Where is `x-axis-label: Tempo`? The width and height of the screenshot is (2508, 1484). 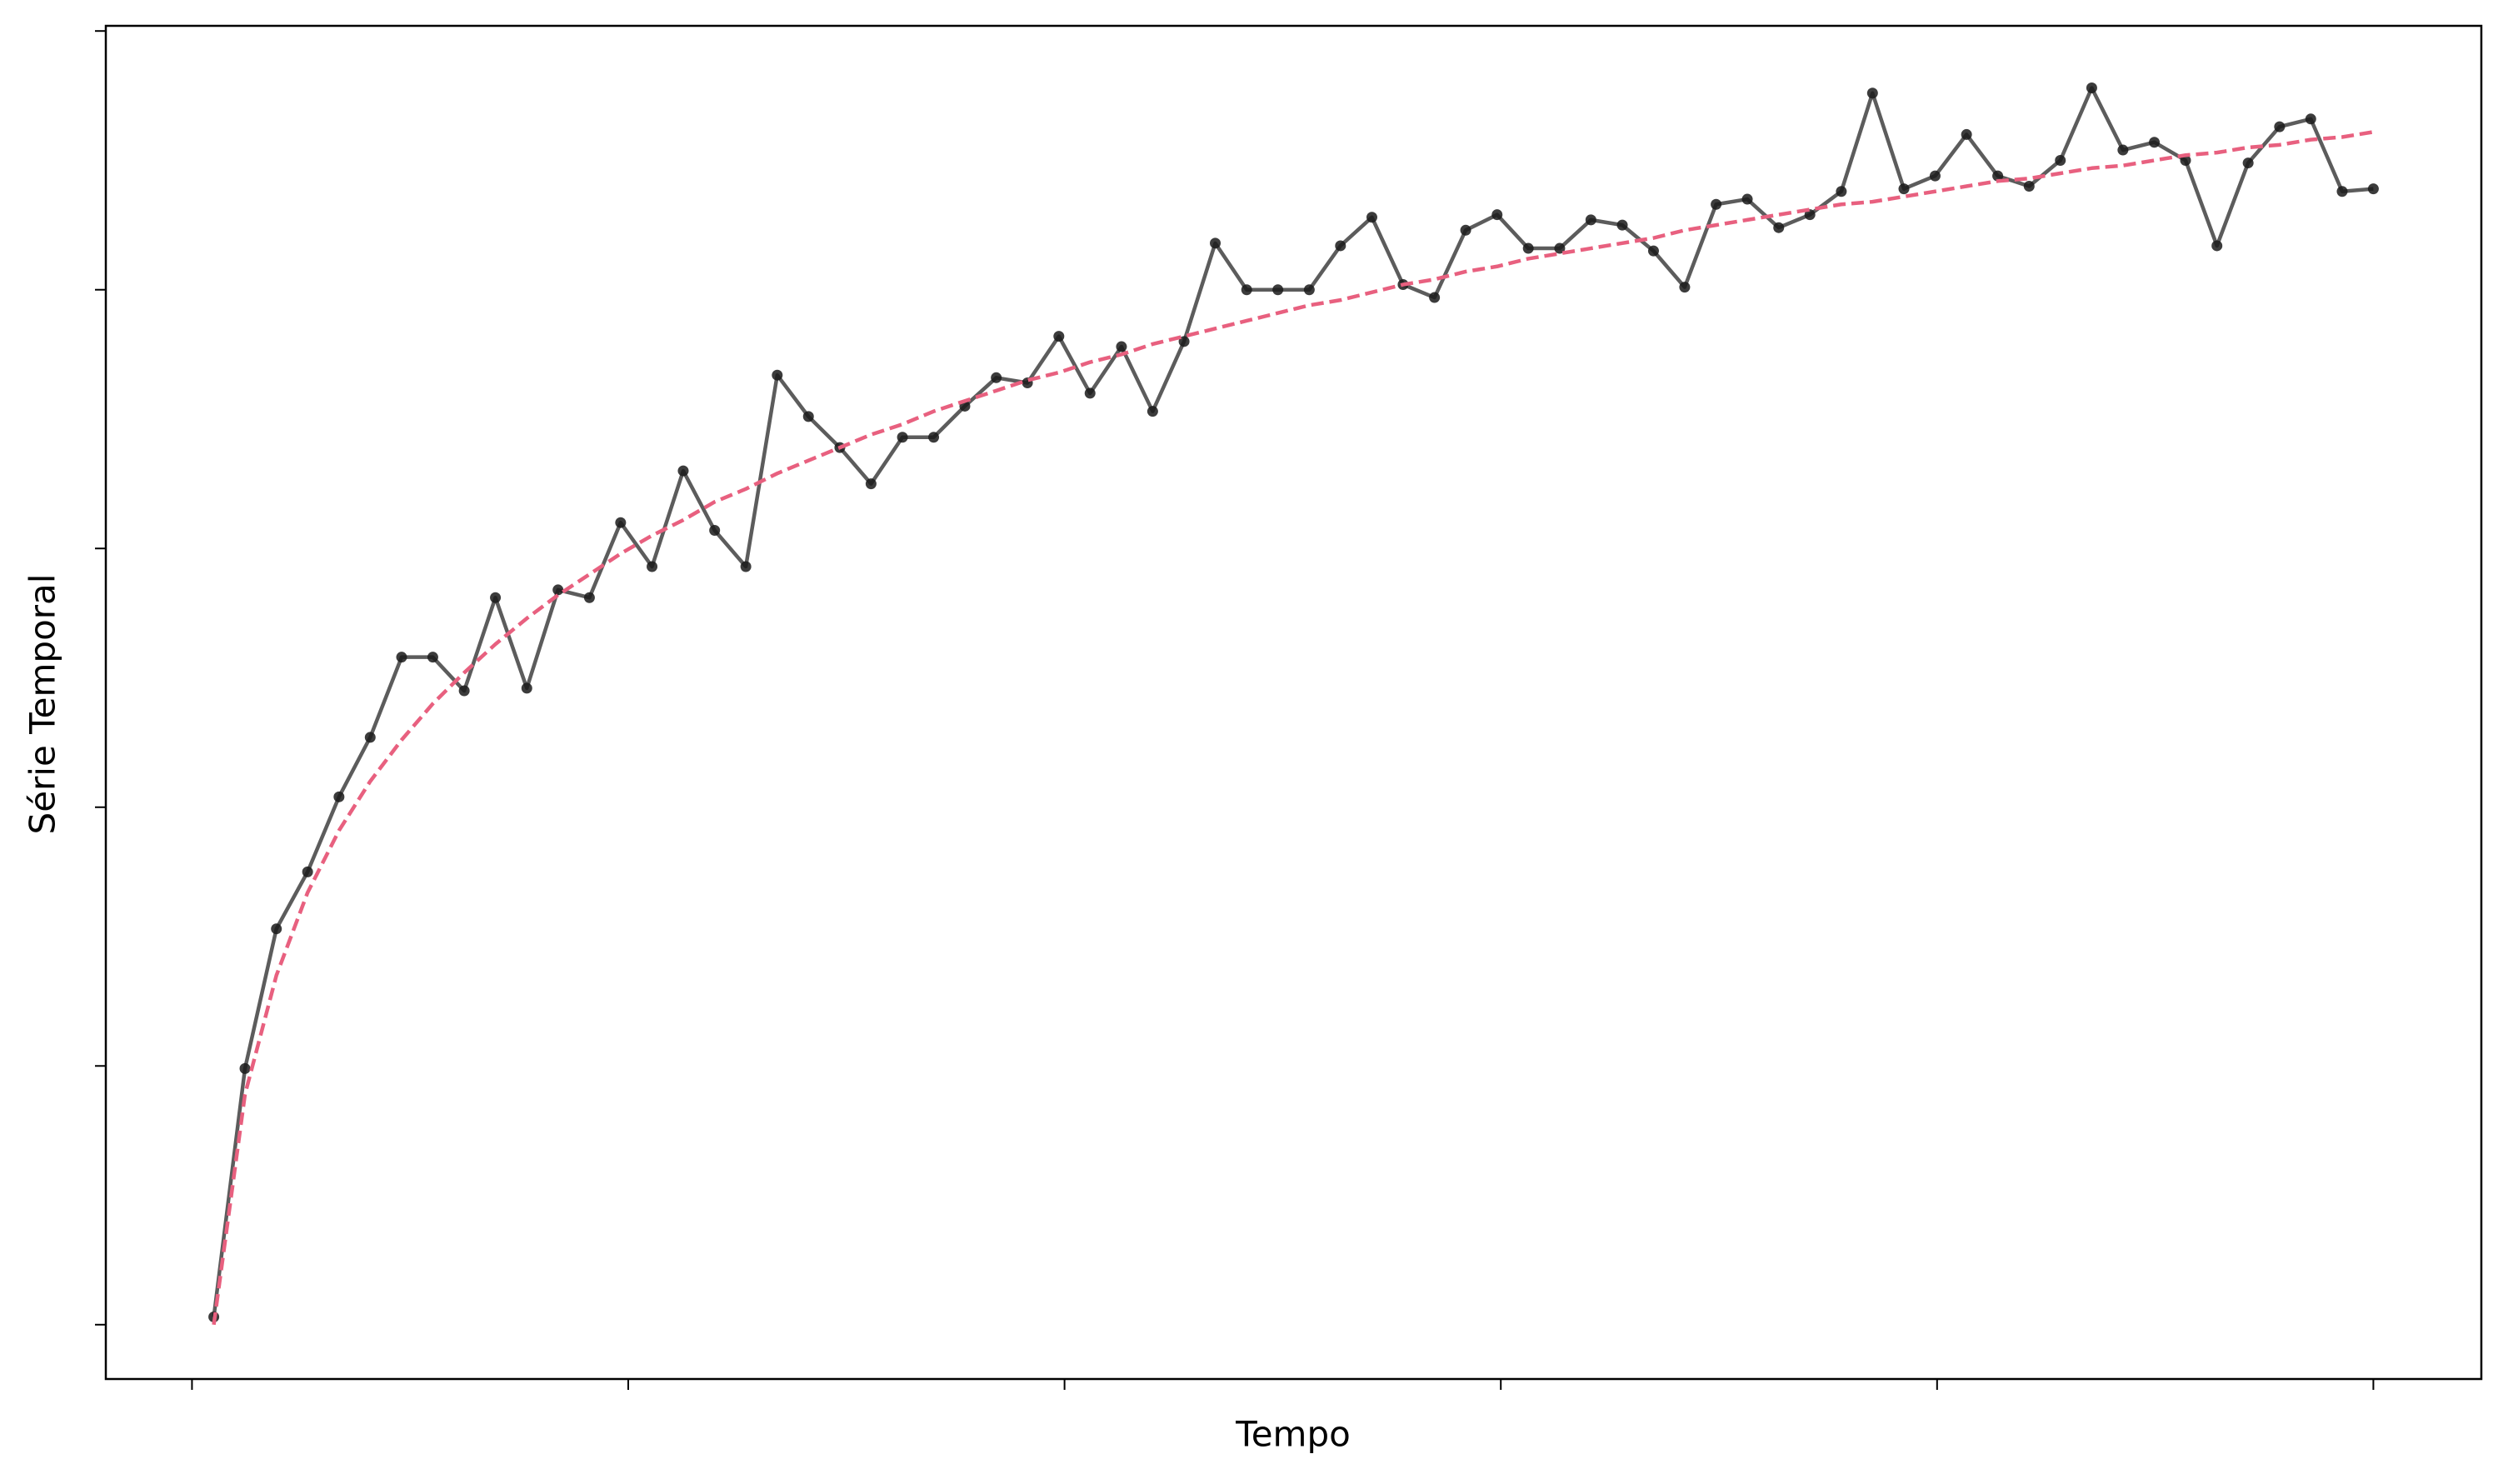
x-axis-label: Tempo is located at coordinates (1293, 1434).